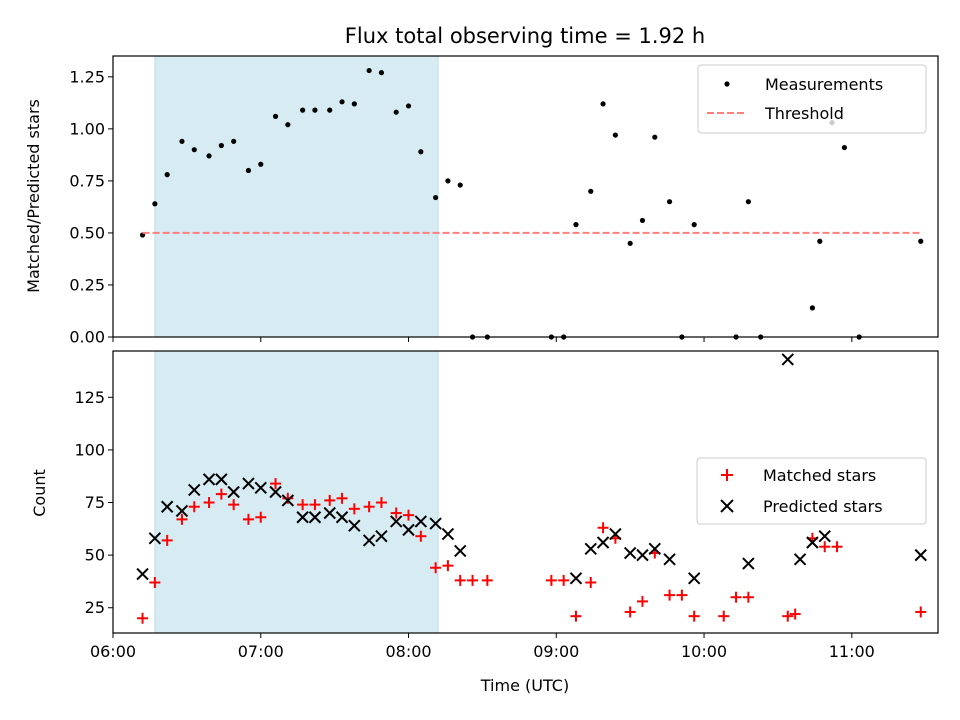 The height and width of the screenshot is (720, 960). What do you see at coordinates (727, 475) in the screenshot?
I see `legend-marker-matched-stars` at bounding box center [727, 475].